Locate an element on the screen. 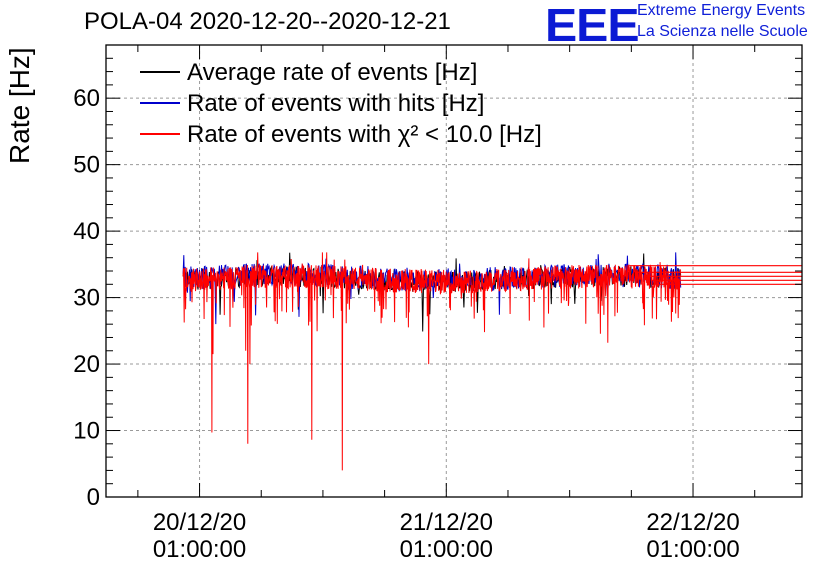 The image size is (836, 572). legend-hits-label: Rate of events with hits [Hz] is located at coordinates (335, 103).